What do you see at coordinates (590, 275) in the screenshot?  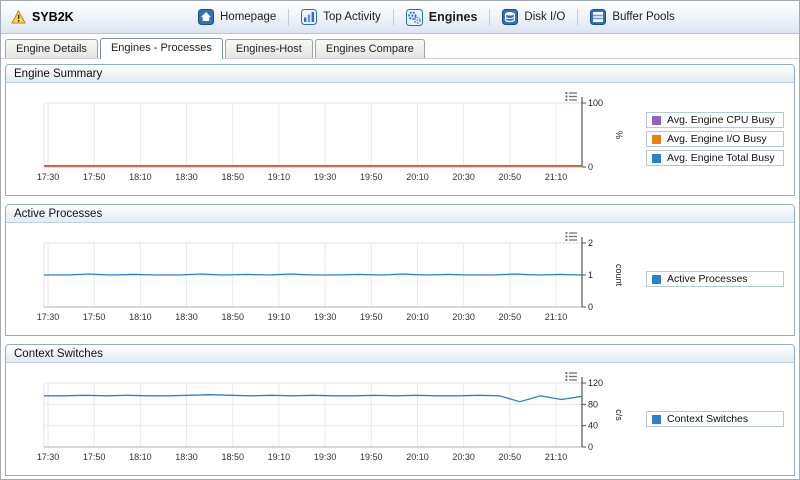 I see `svg-text: 1` at bounding box center [590, 275].